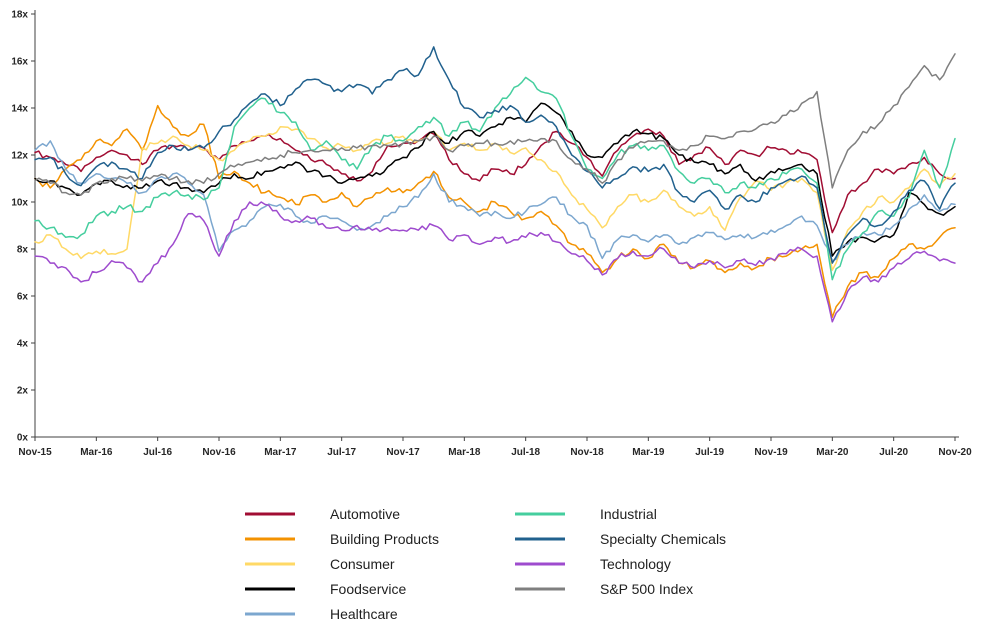 The height and width of the screenshot is (628, 983). I want to click on x-tick-label-mar-19: Mar-19, so click(648, 452).